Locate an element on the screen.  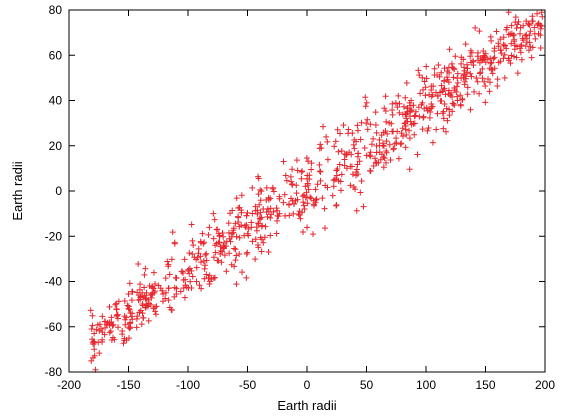
y-tick-label: 80 is located at coordinates (56, 10).